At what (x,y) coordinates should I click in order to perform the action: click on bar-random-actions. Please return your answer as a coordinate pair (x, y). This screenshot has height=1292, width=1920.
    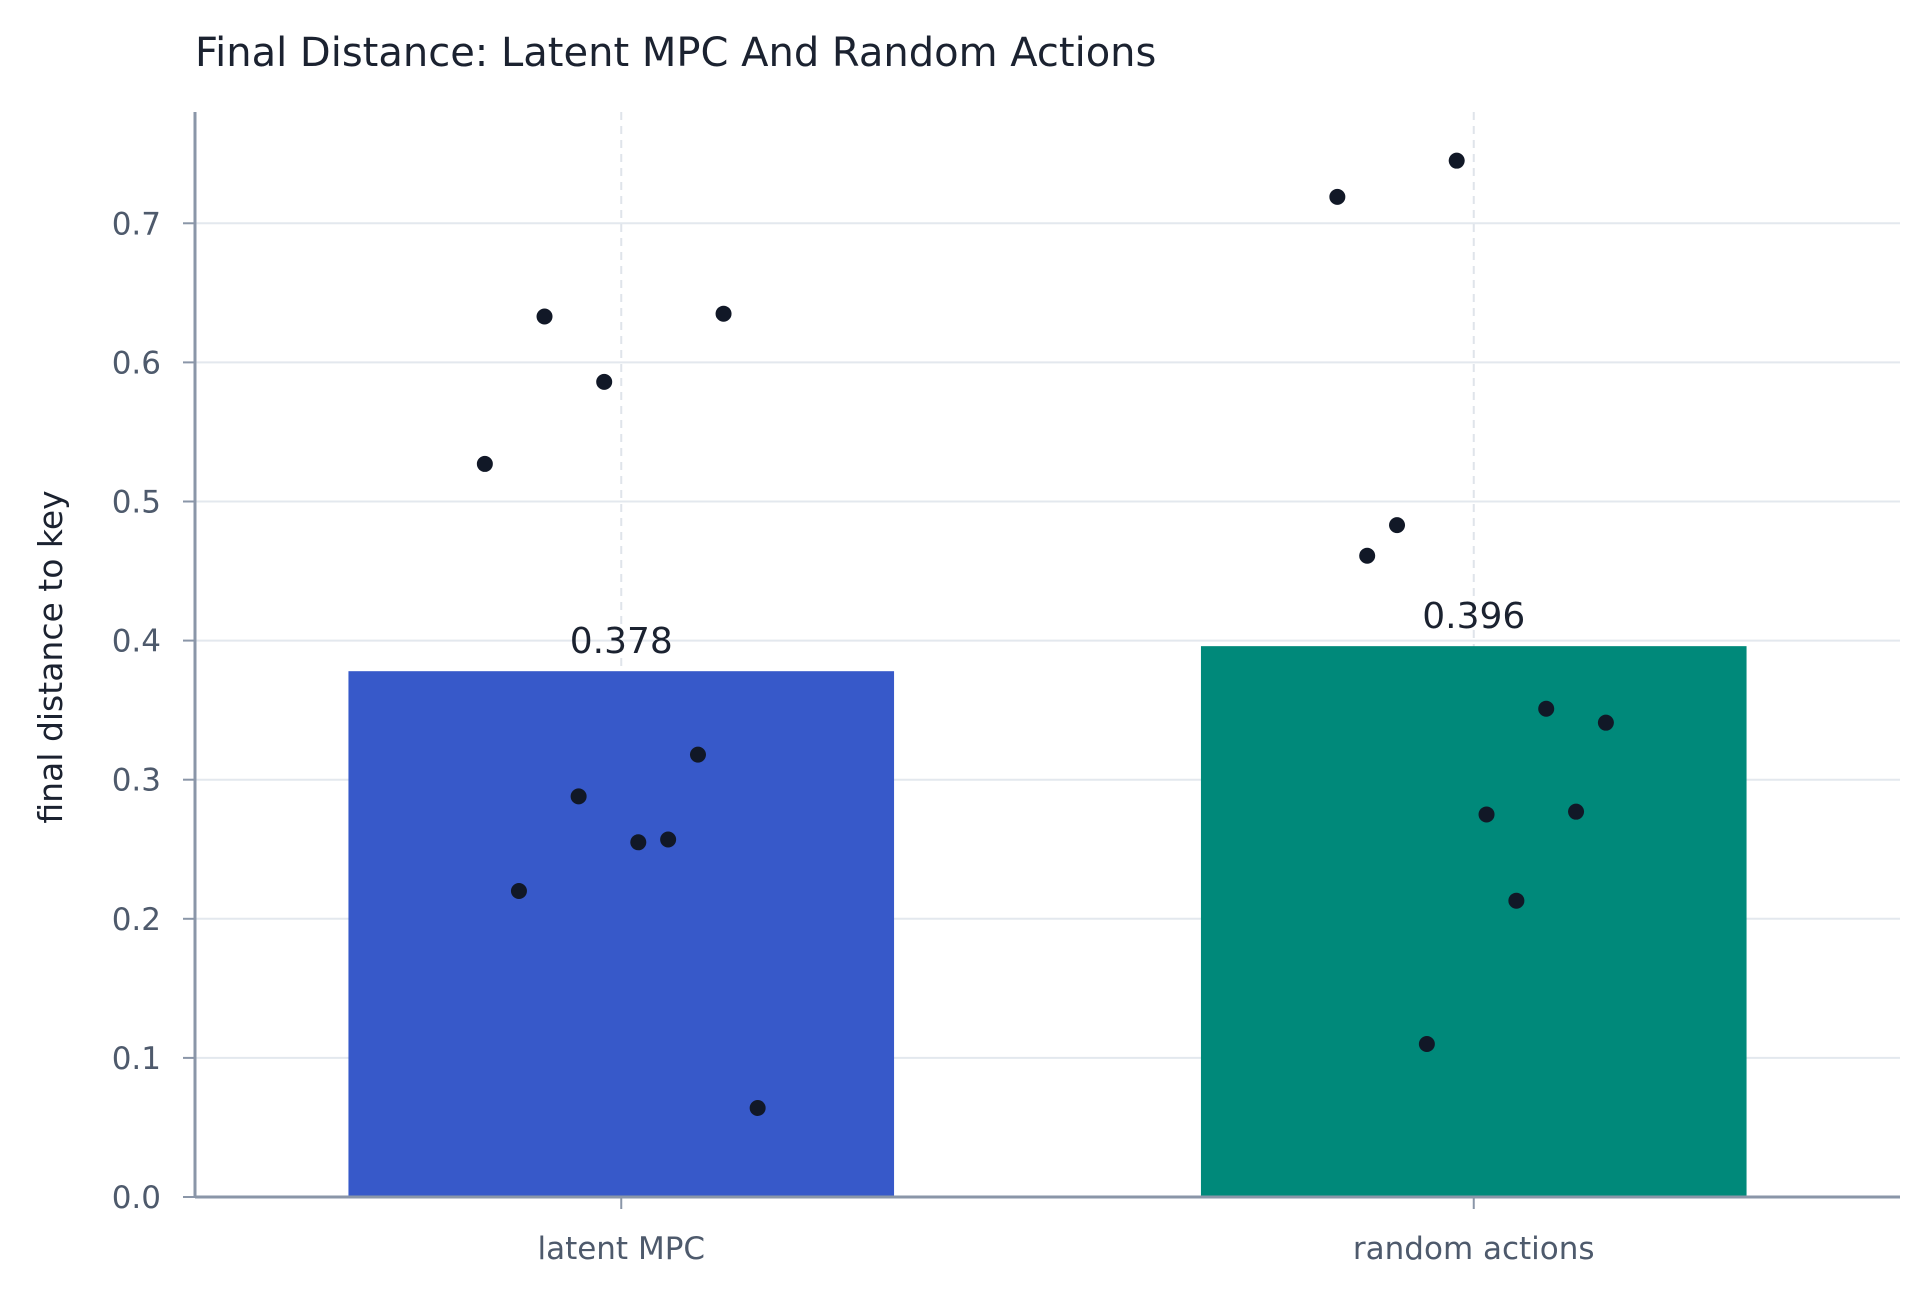
    Looking at the image, I should click on (1473, 921).